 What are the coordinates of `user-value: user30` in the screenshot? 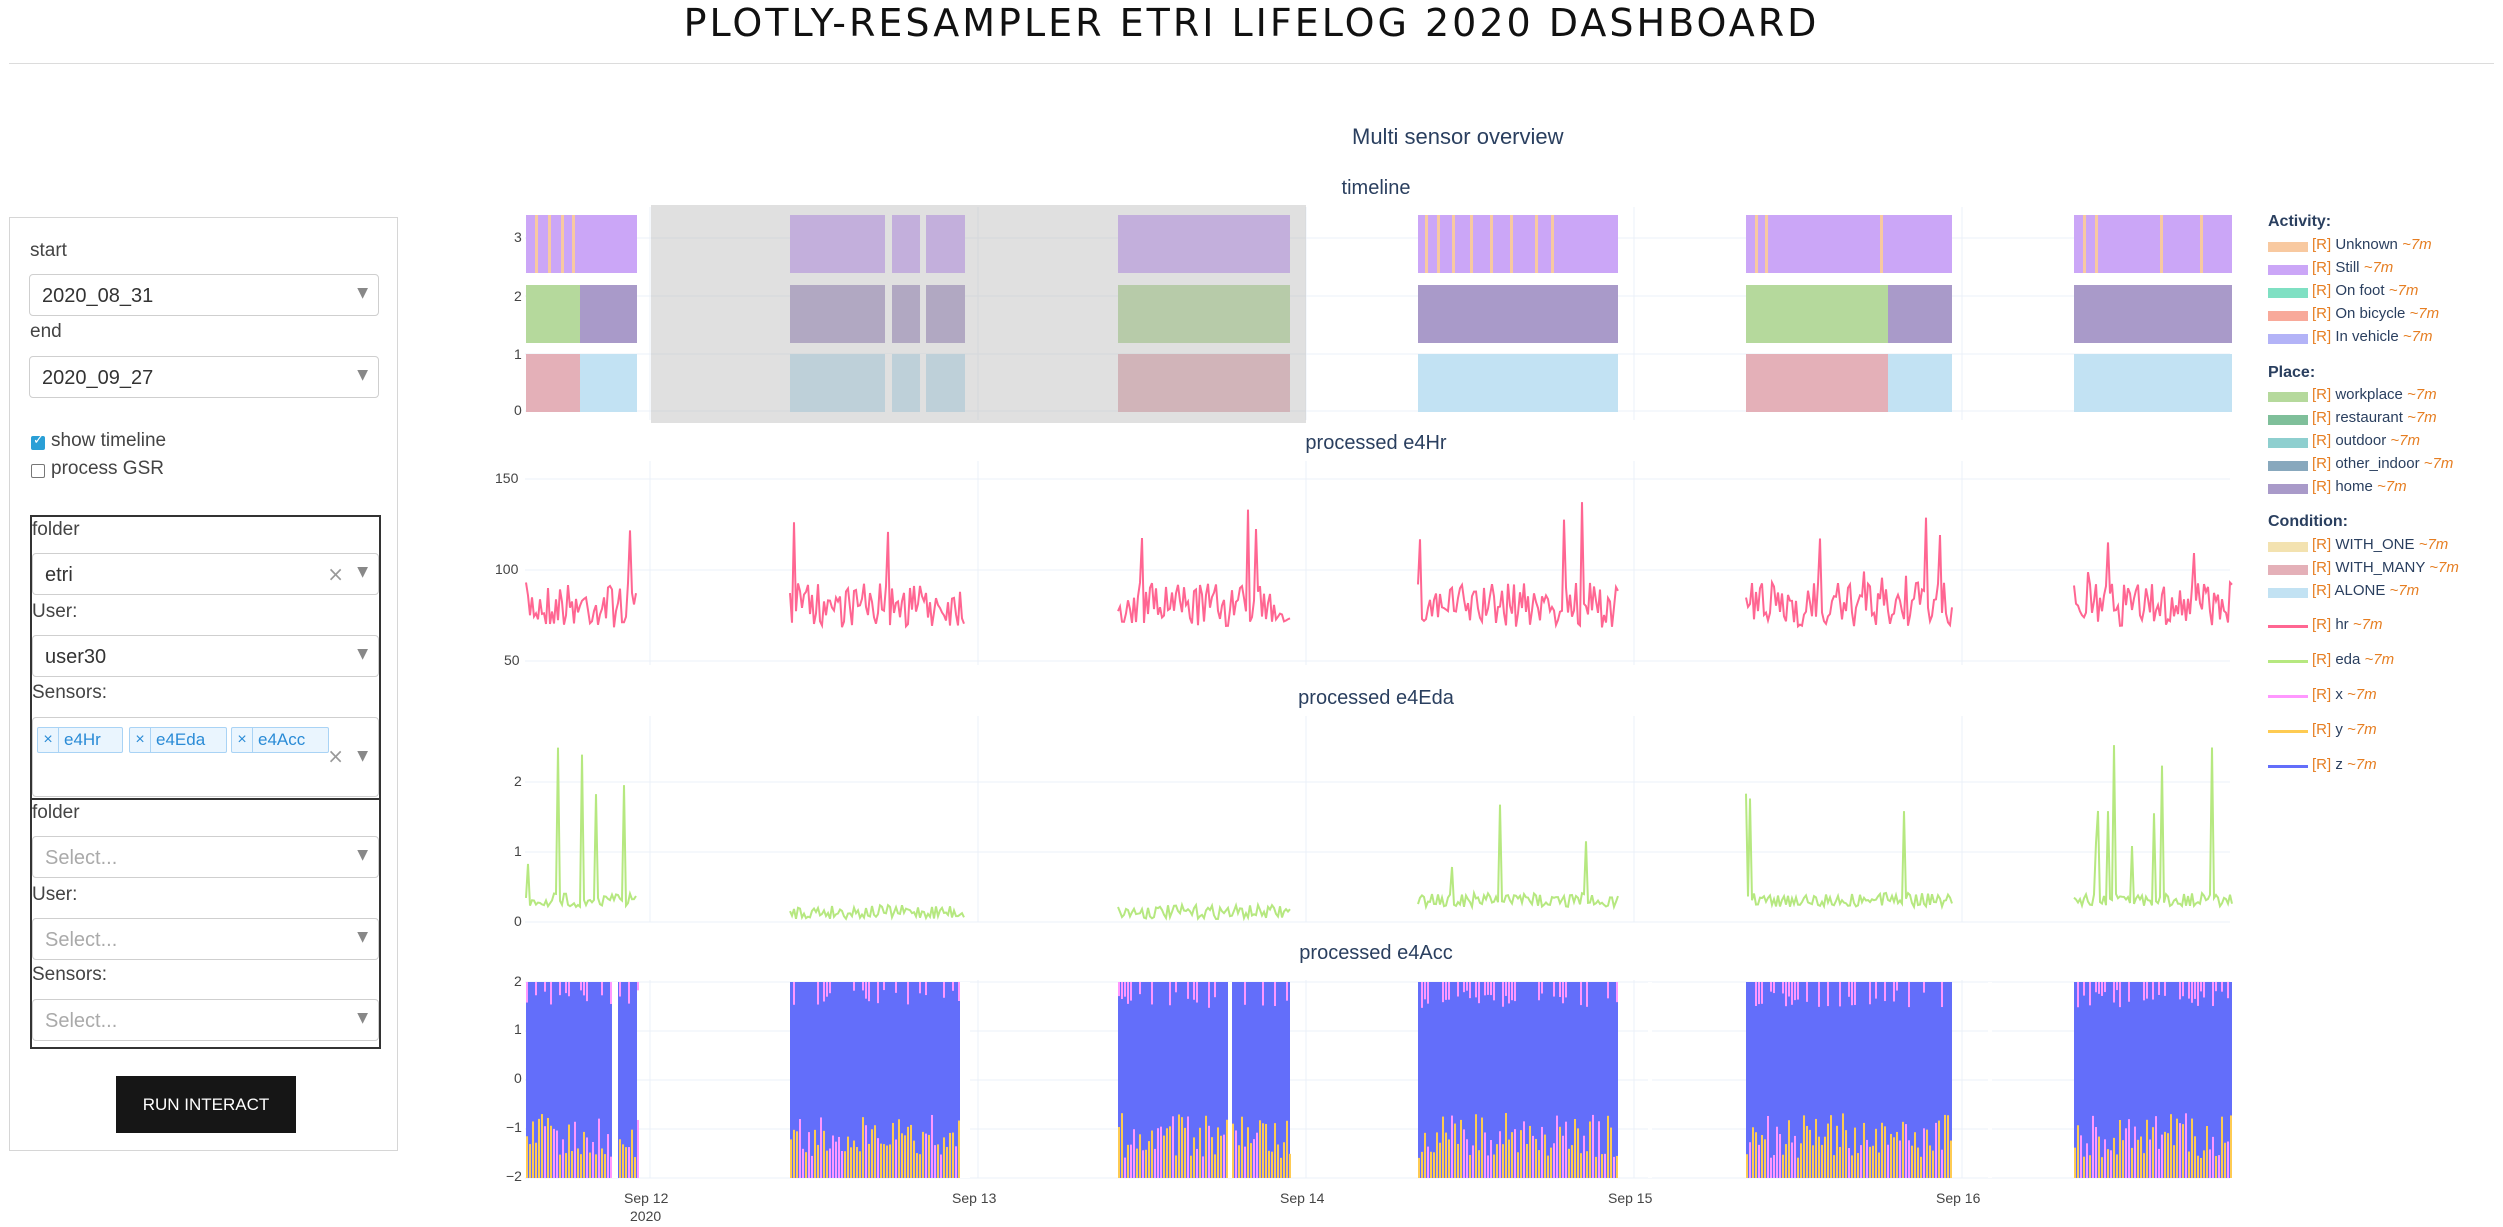 It's located at (76, 657).